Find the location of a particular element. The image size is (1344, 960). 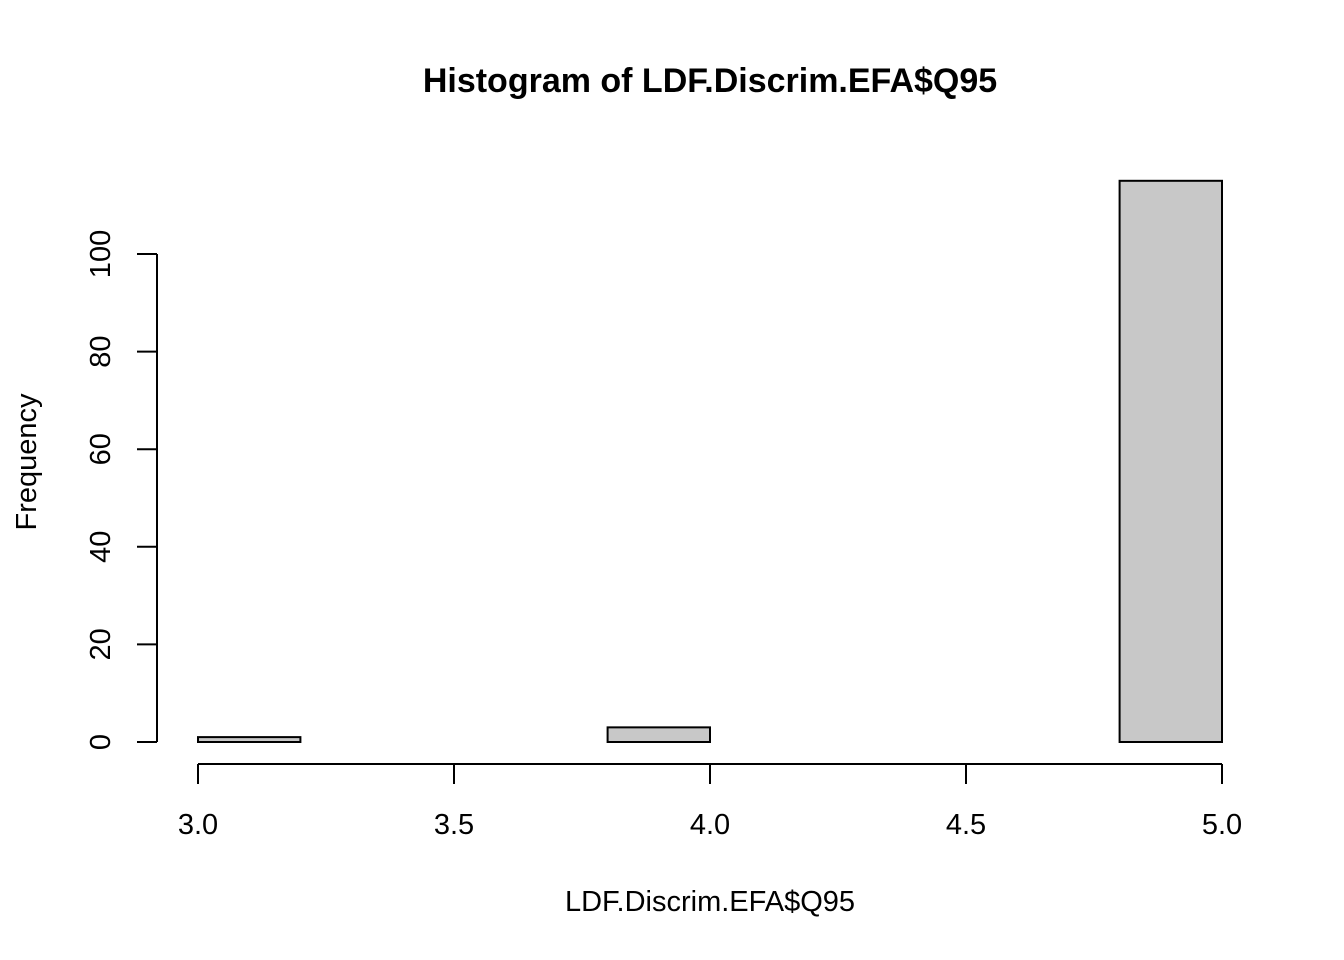

y-tick-label: 40 is located at coordinates (101, 547).